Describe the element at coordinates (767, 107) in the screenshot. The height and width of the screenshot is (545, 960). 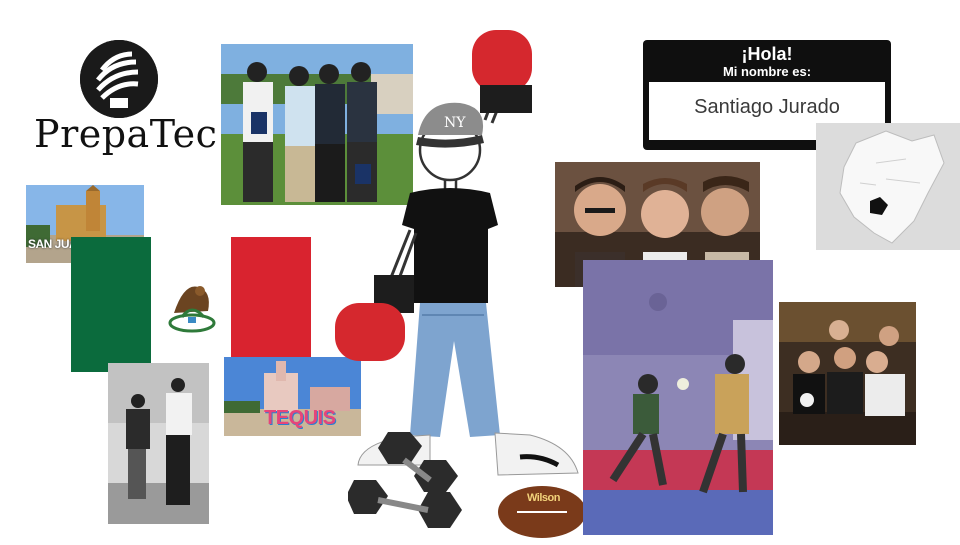
I see `name-tag-name: Santiago Jurado` at that location.